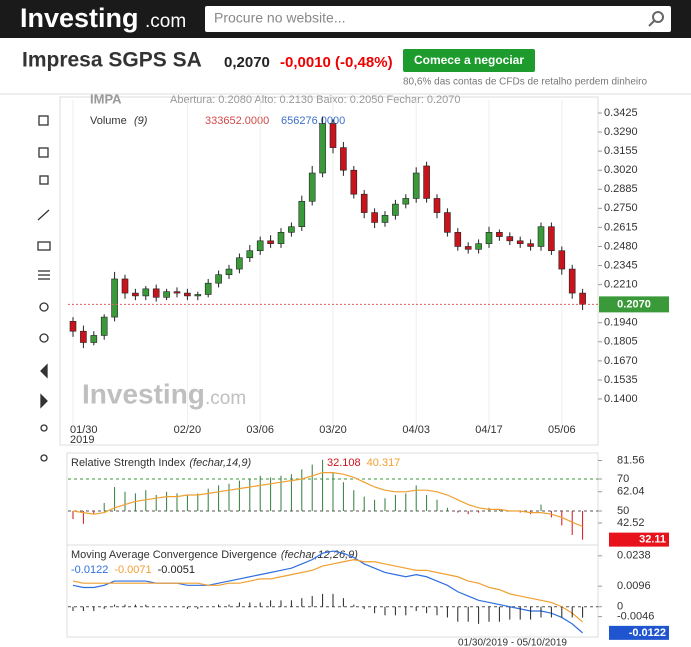 This screenshot has width=691, height=647. Describe the element at coordinates (635, 616) in the screenshot. I see `y-tick-label: -0.0046` at that location.